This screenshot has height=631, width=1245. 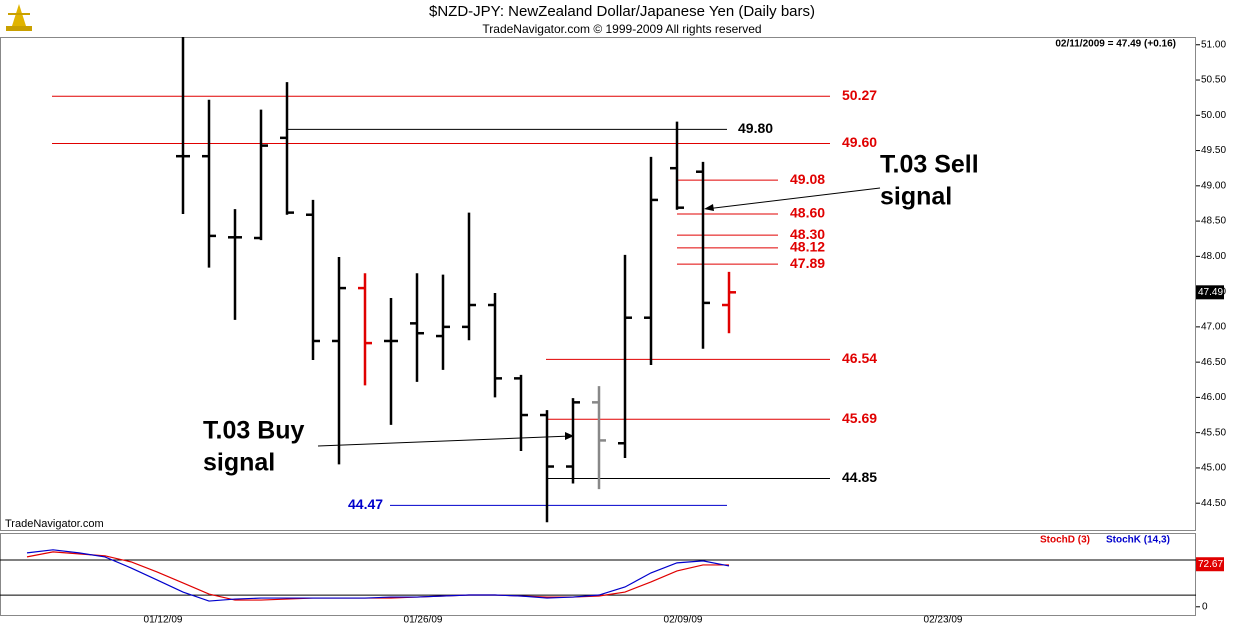 What do you see at coordinates (1213, 80) in the screenshot?
I see `y-tick-label: 50.50` at bounding box center [1213, 80].